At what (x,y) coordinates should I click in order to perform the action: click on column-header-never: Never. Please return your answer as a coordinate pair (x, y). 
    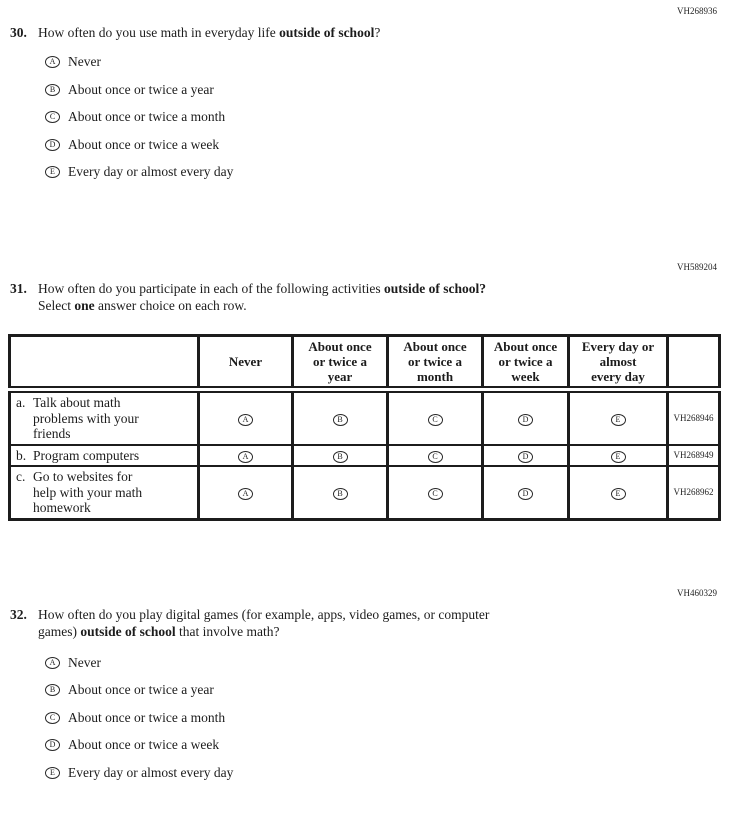
    Looking at the image, I should click on (245, 363).